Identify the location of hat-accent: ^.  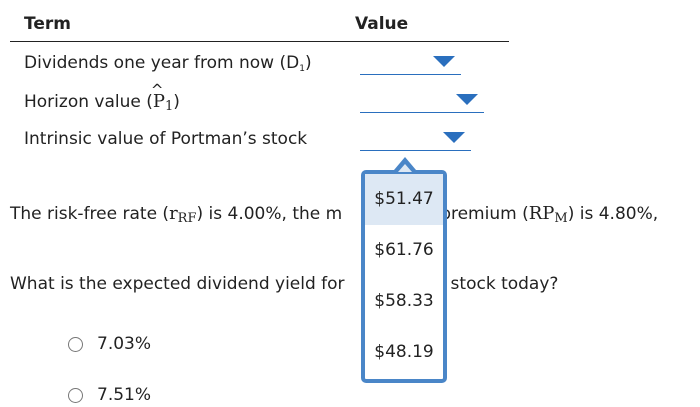
(157, 90).